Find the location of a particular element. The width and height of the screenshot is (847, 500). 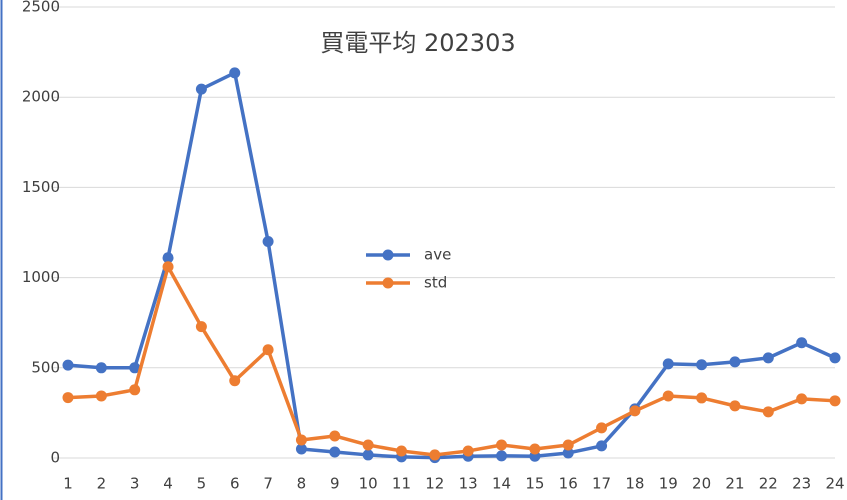

y-tick-label: 1500 is located at coordinates (41, 187).